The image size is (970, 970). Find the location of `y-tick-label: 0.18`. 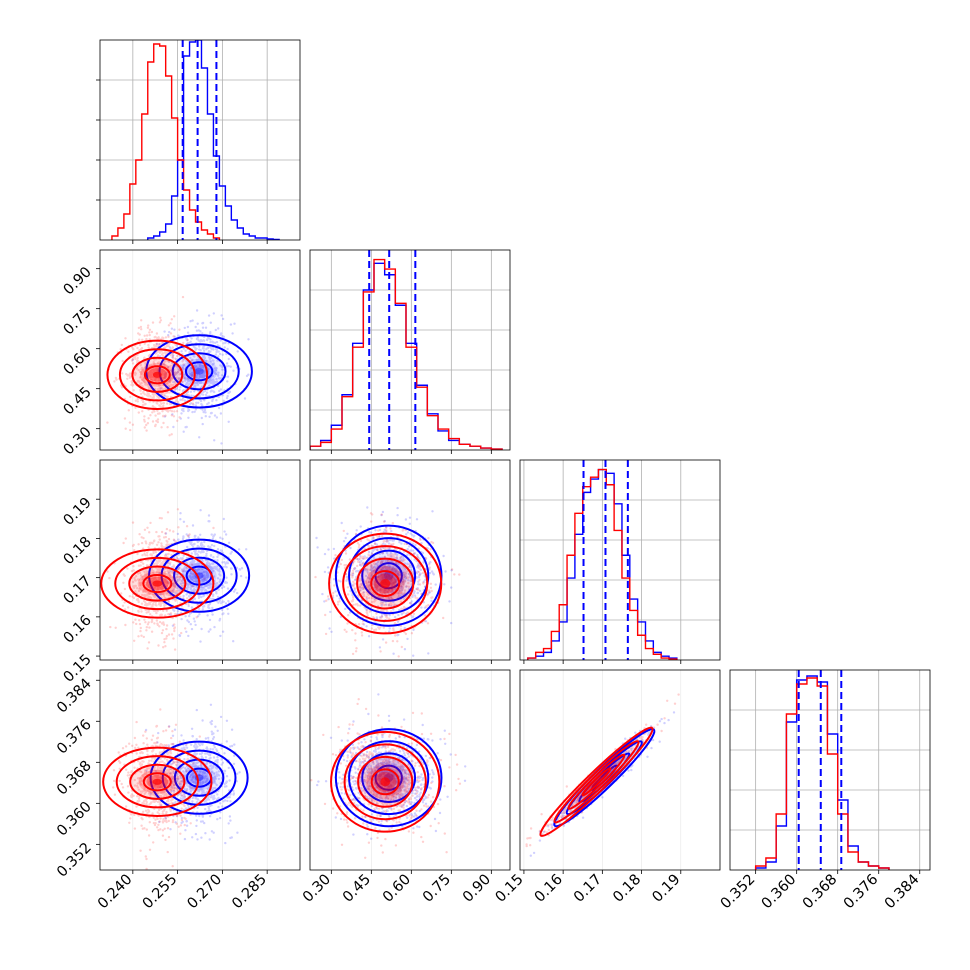

y-tick-label: 0.18 is located at coordinates (78, 551).